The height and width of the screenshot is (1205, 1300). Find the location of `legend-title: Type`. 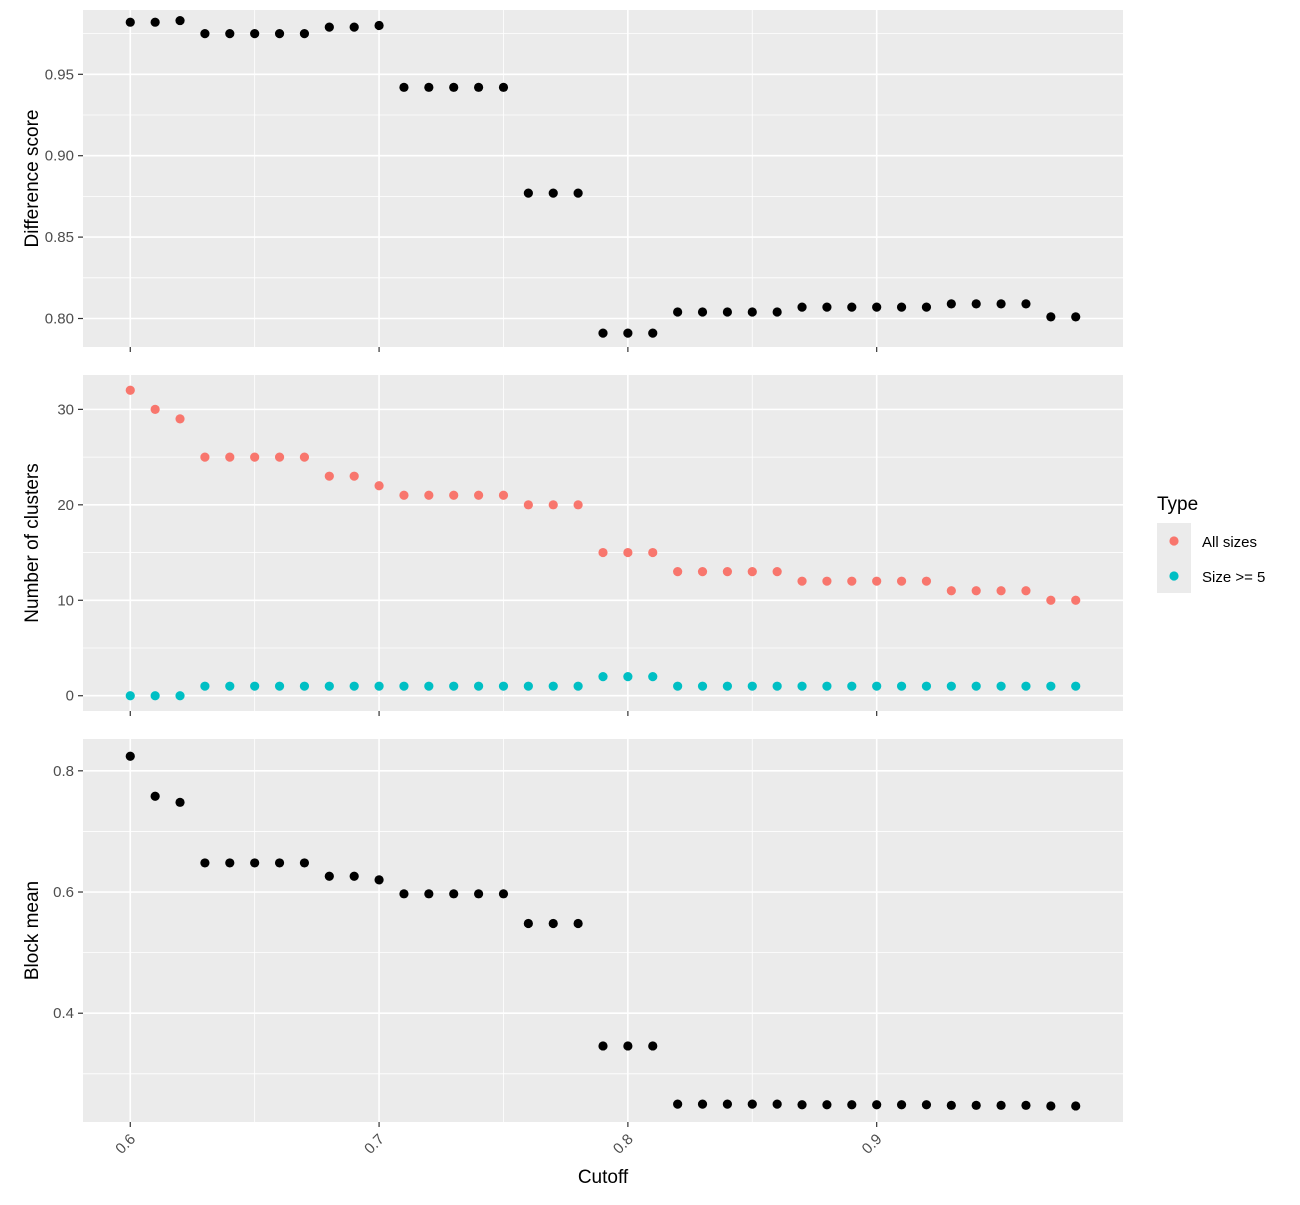

legend-title: Type is located at coordinates (1177, 504).